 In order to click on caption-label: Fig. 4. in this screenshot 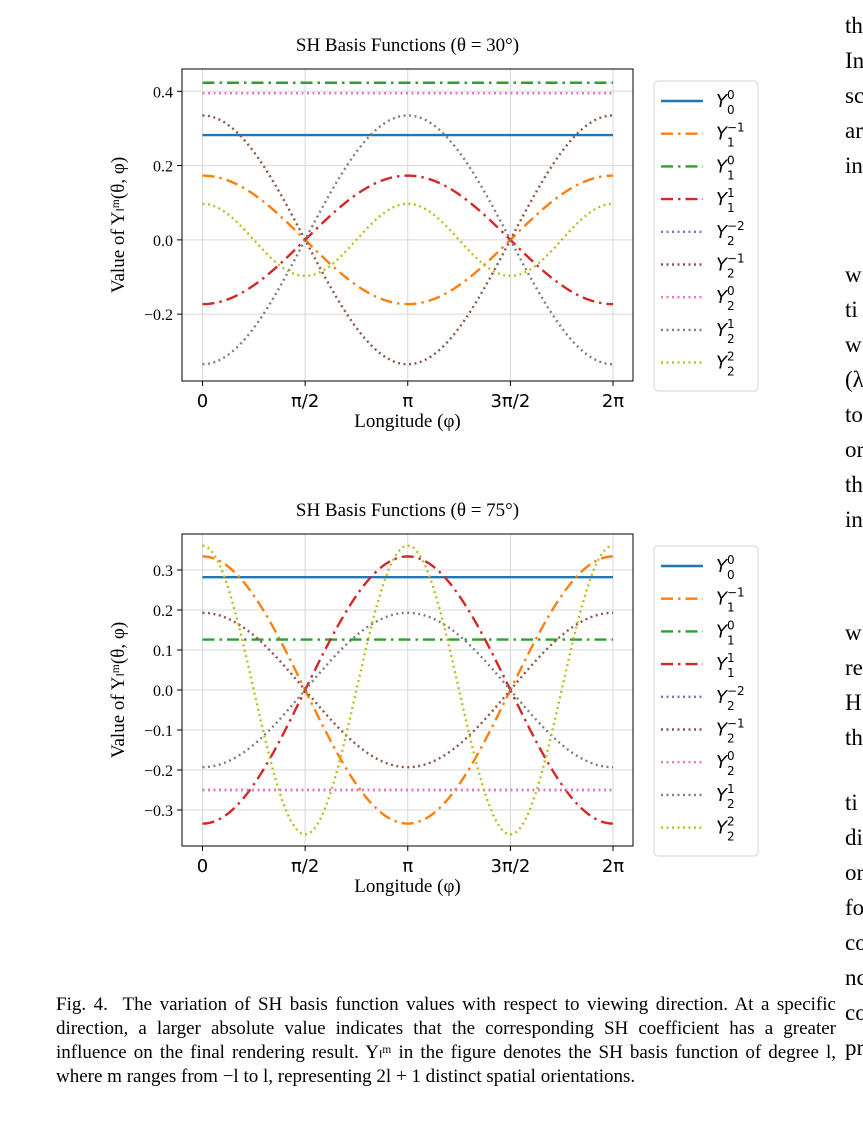, I will do `click(82, 1004)`.